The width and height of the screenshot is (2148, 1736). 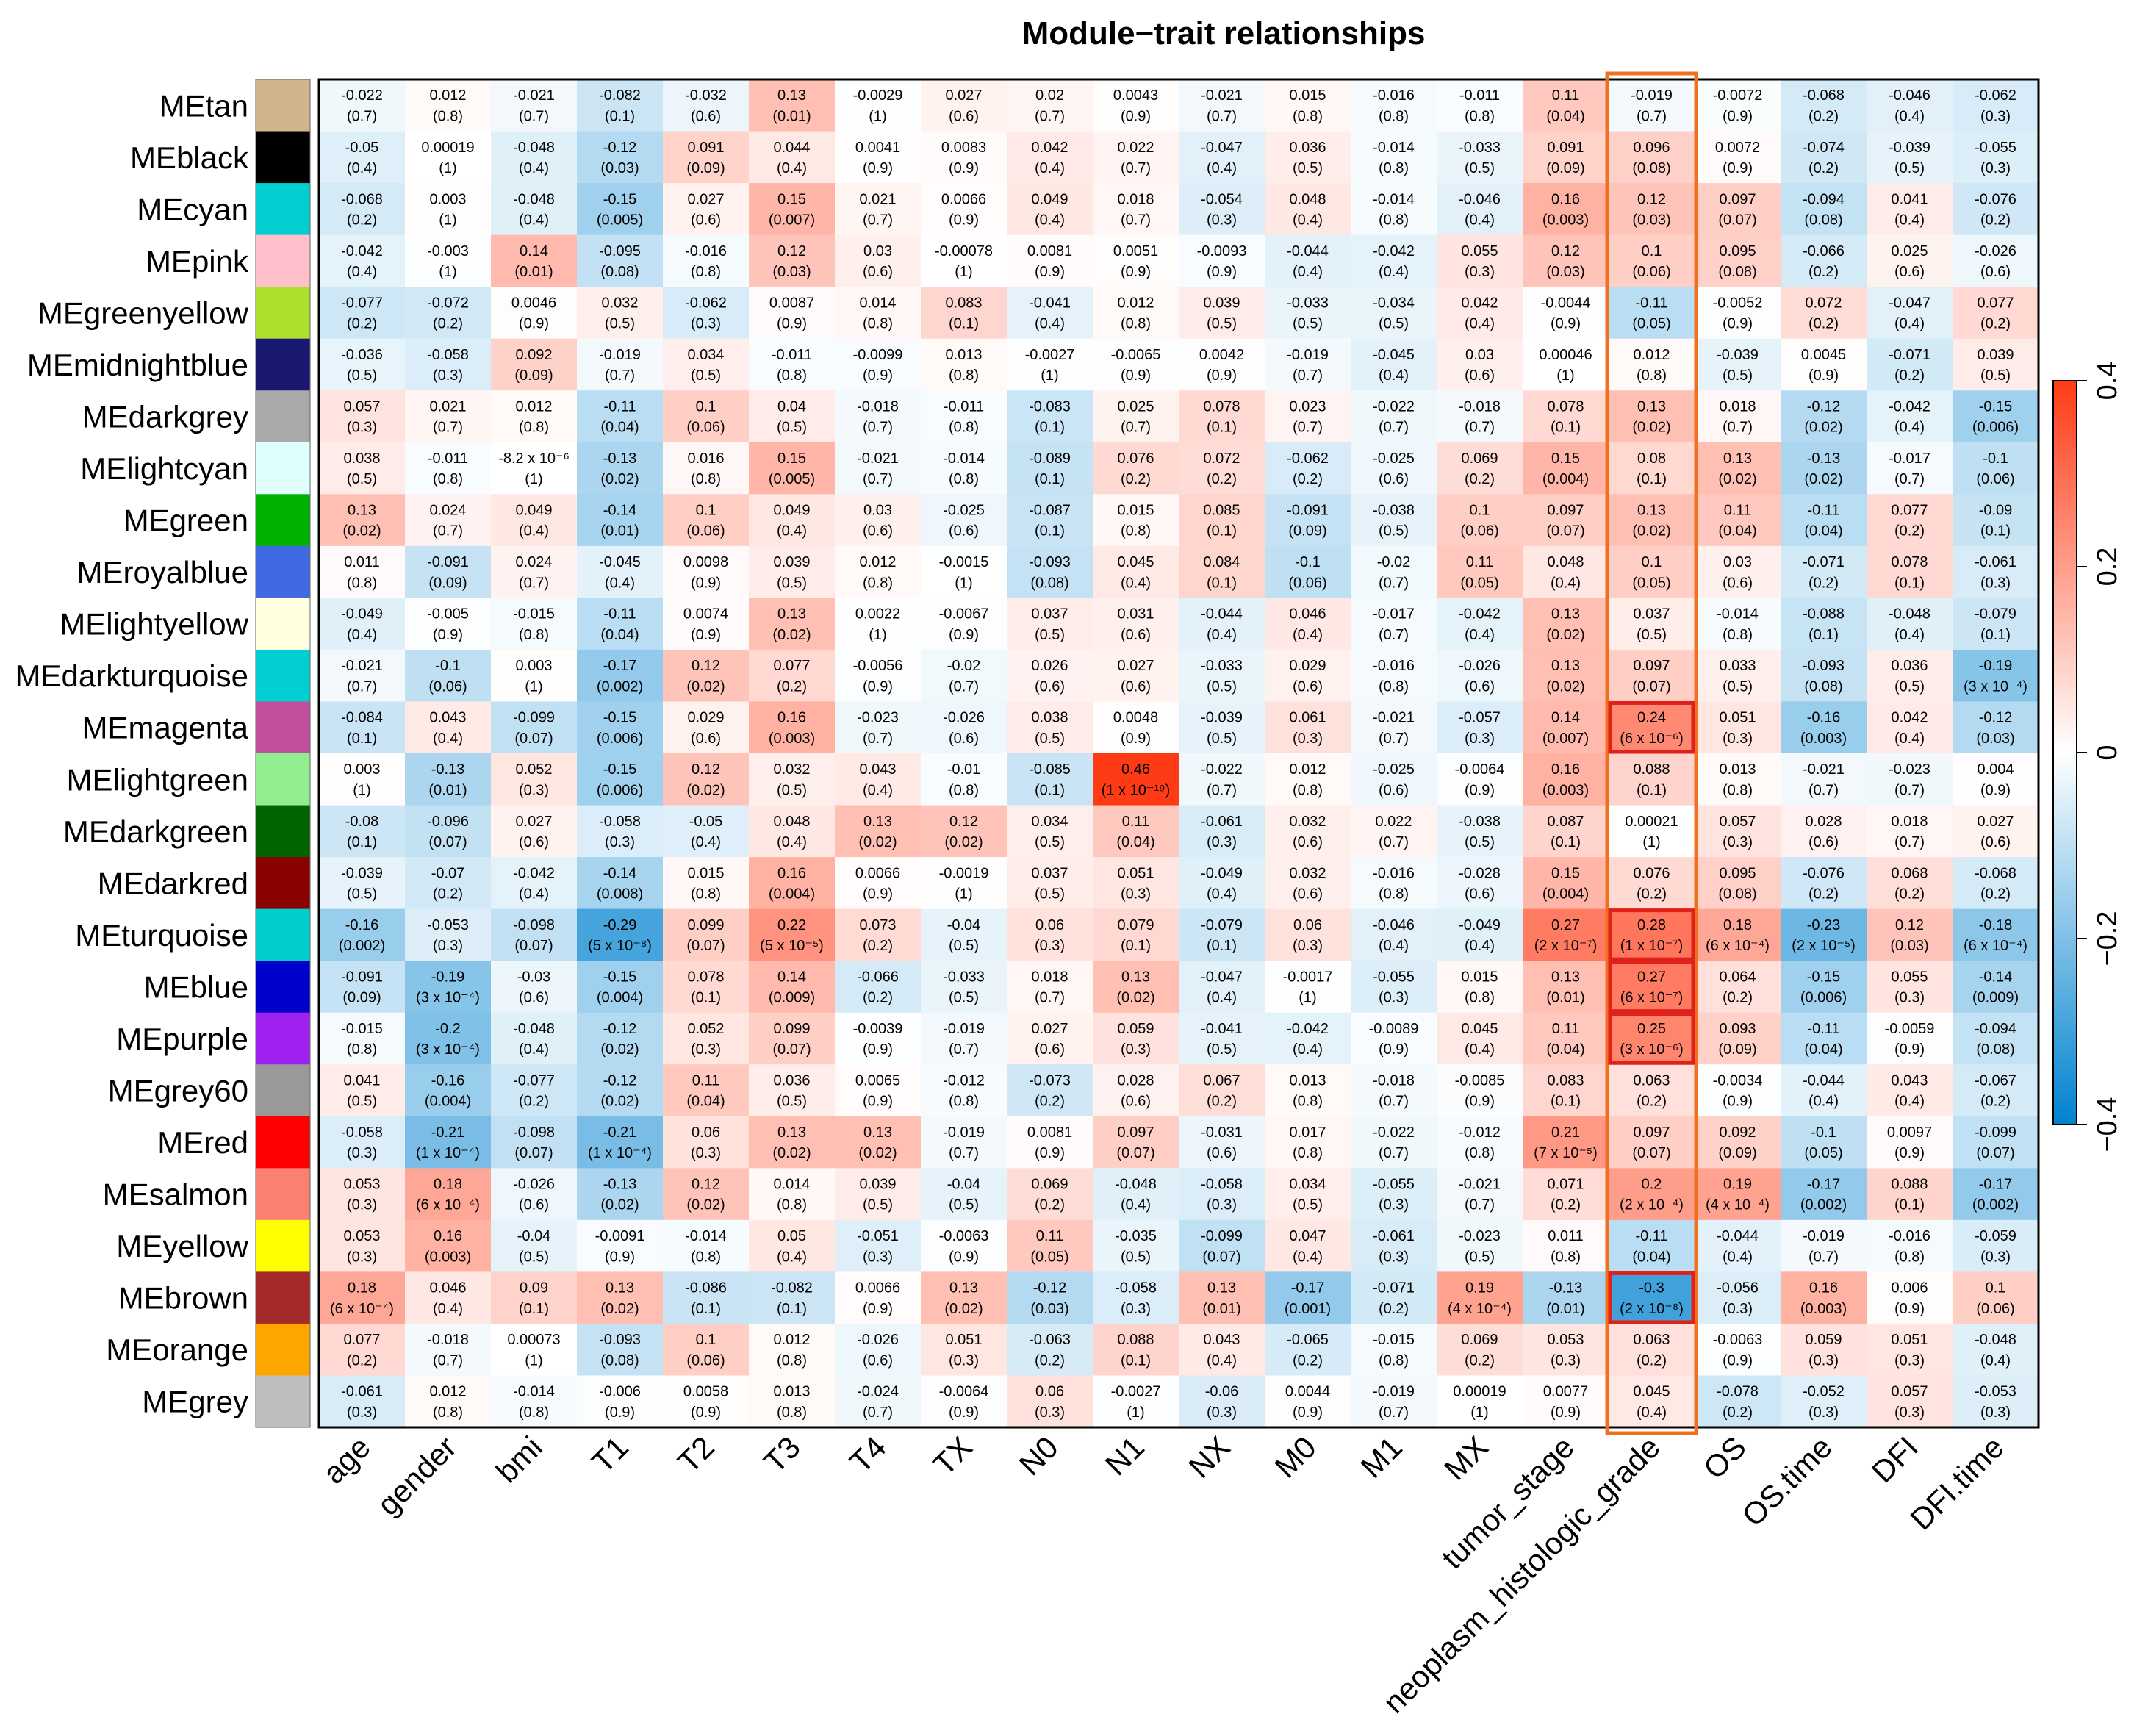 I want to click on cell-value: 0.12, so click(x=1651, y=199).